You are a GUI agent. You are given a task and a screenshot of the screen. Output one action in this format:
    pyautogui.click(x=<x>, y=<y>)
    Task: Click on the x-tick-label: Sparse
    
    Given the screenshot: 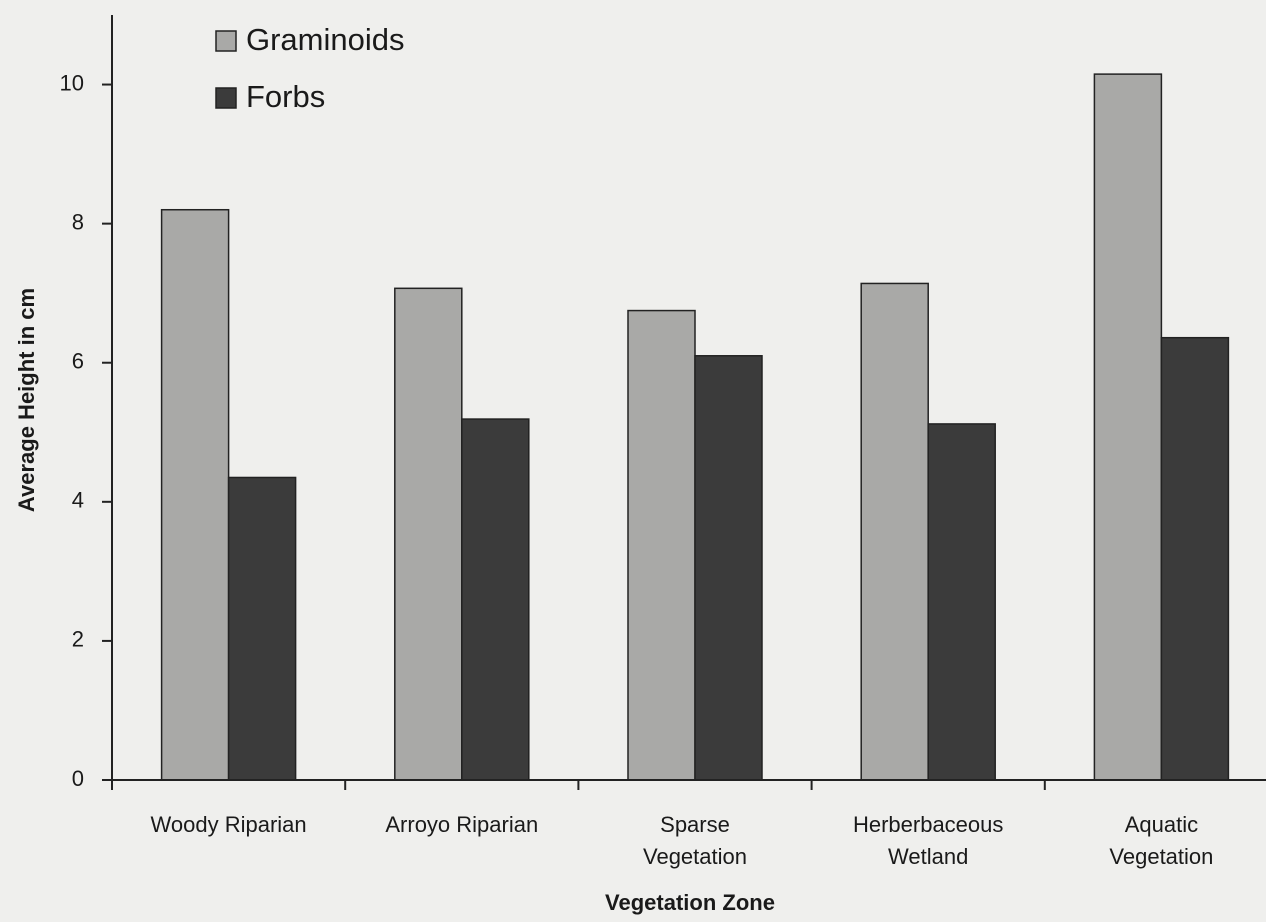 What is the action you would take?
    pyautogui.click(x=695, y=824)
    